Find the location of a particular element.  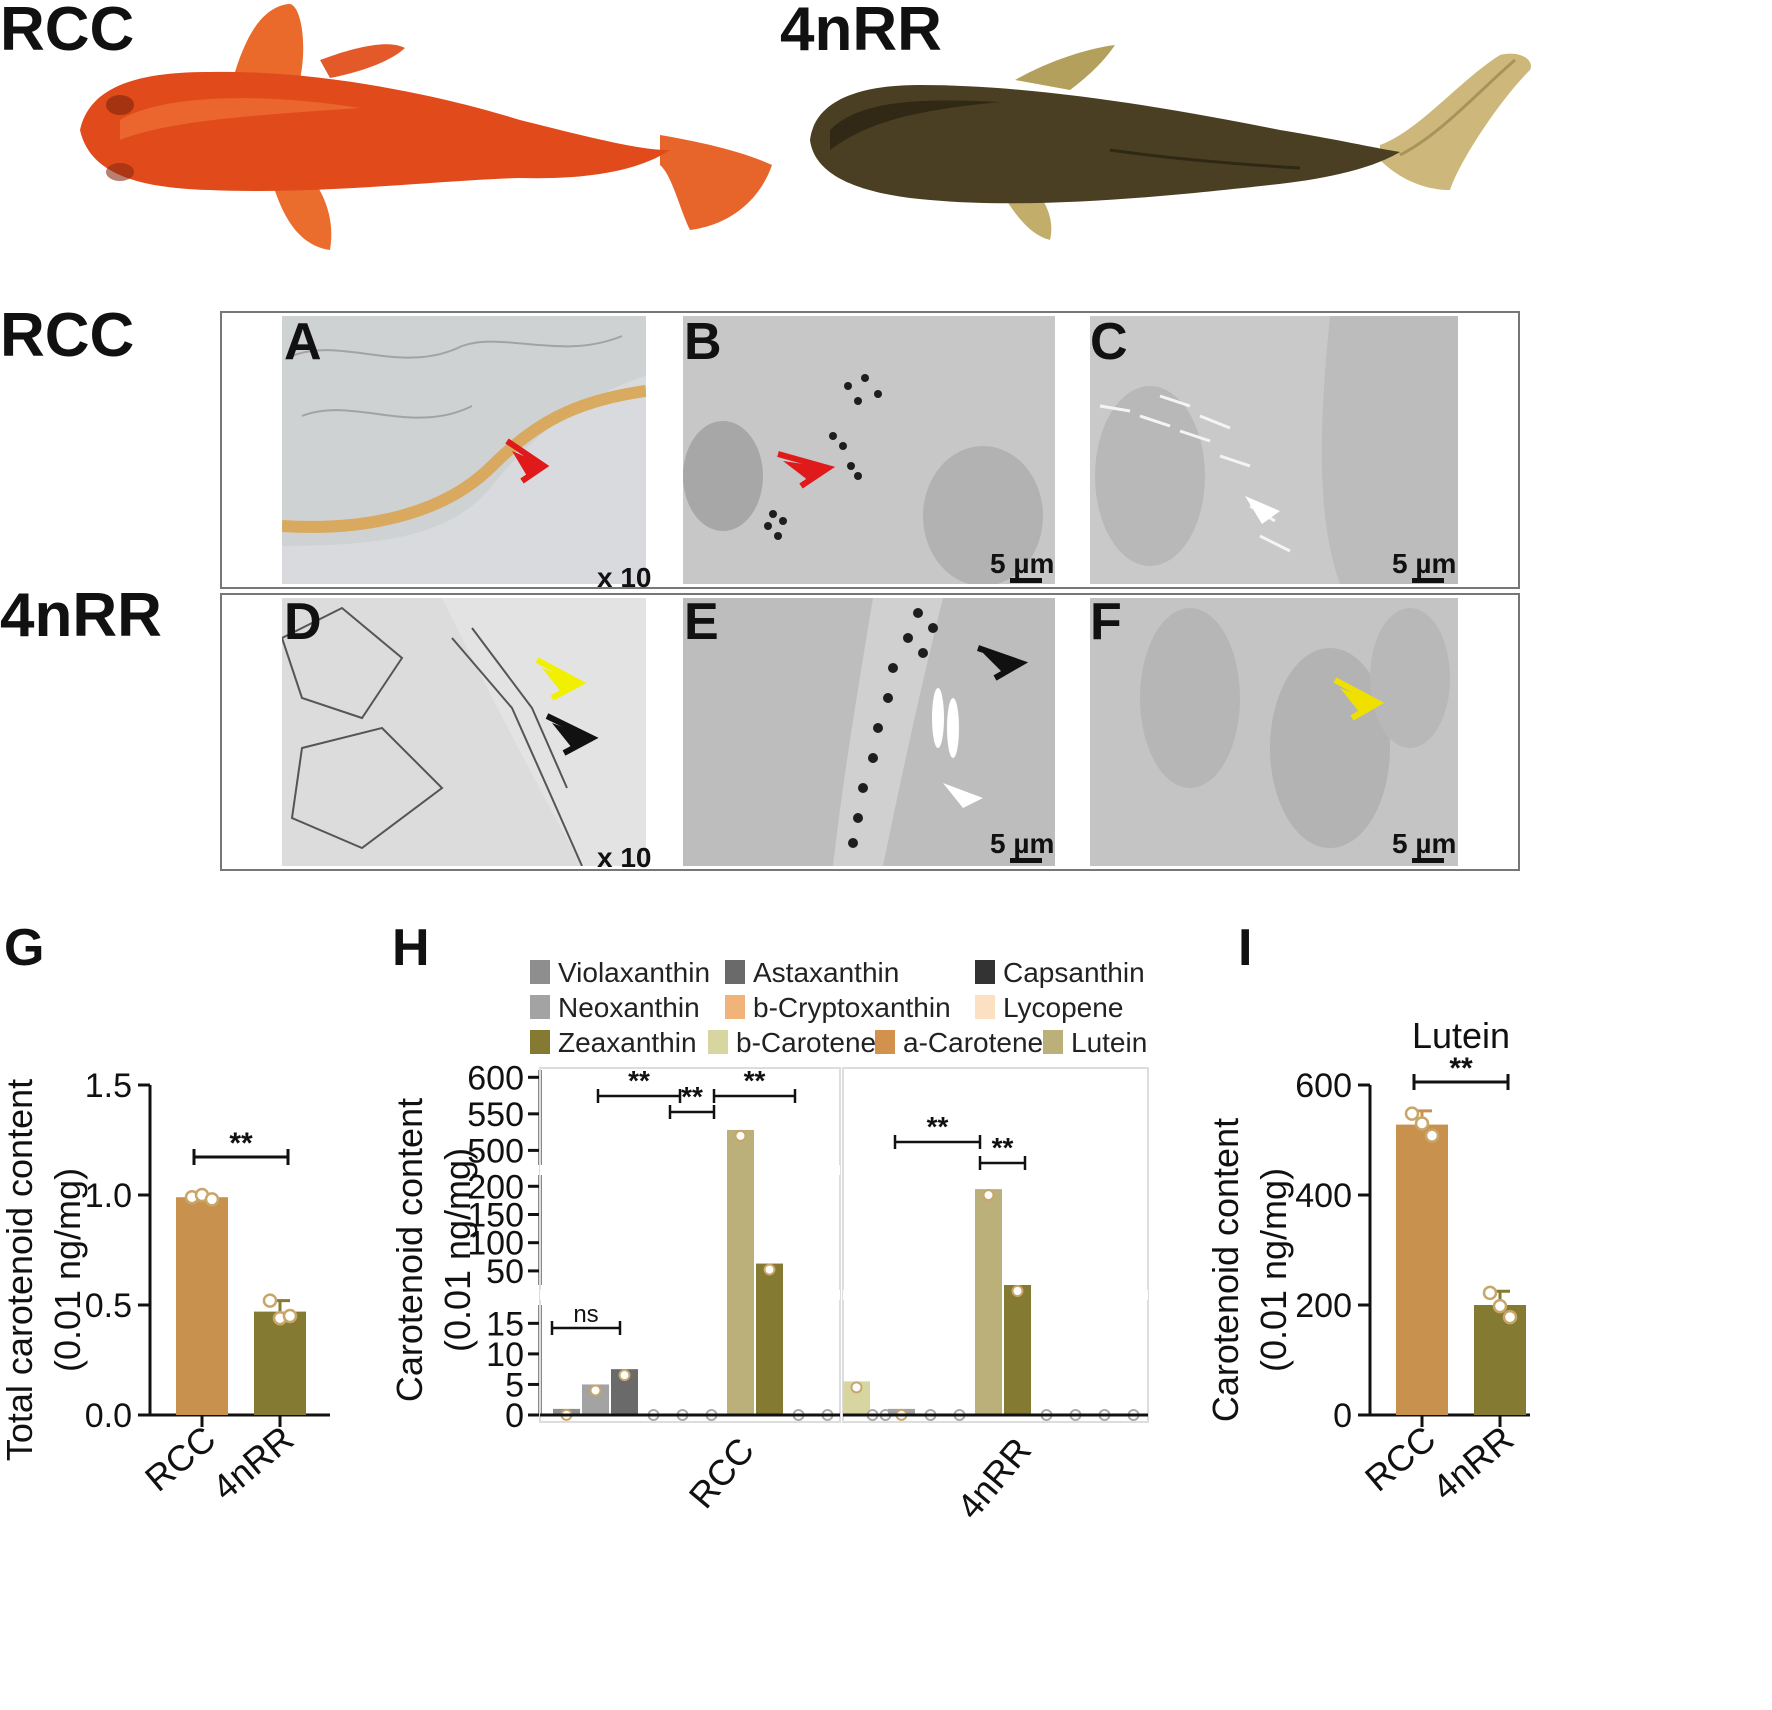

x-tick-label: 4nRR is located at coordinates (252, 1463).